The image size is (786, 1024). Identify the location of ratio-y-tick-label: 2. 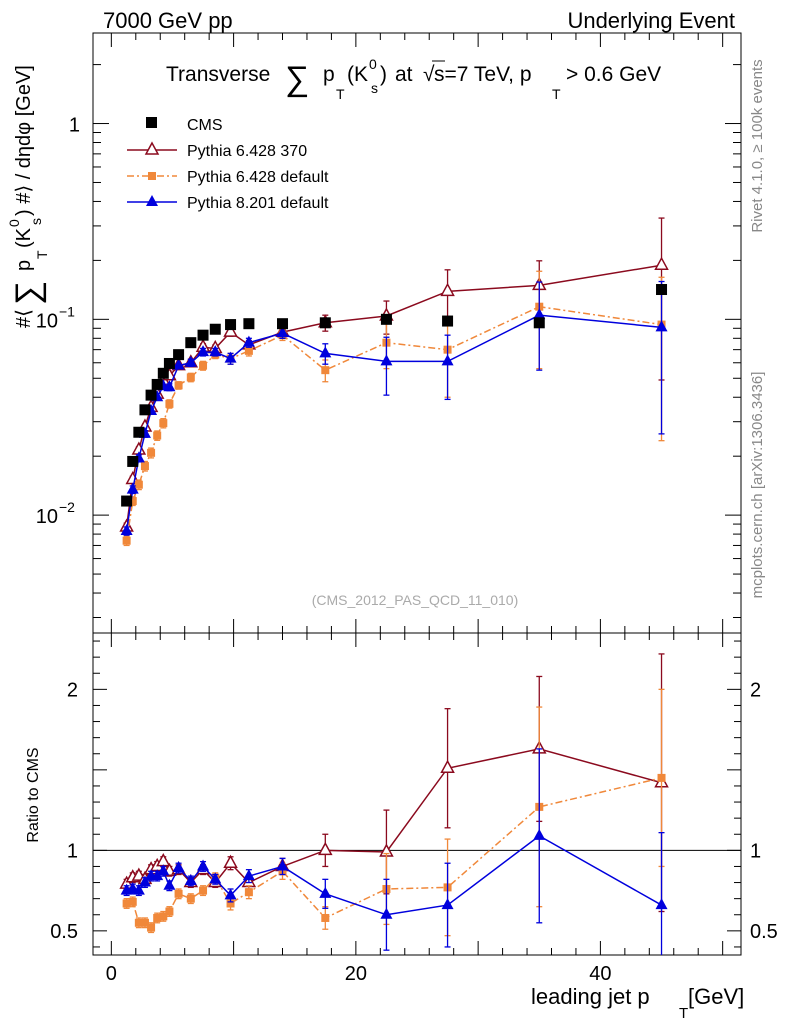
(72, 690).